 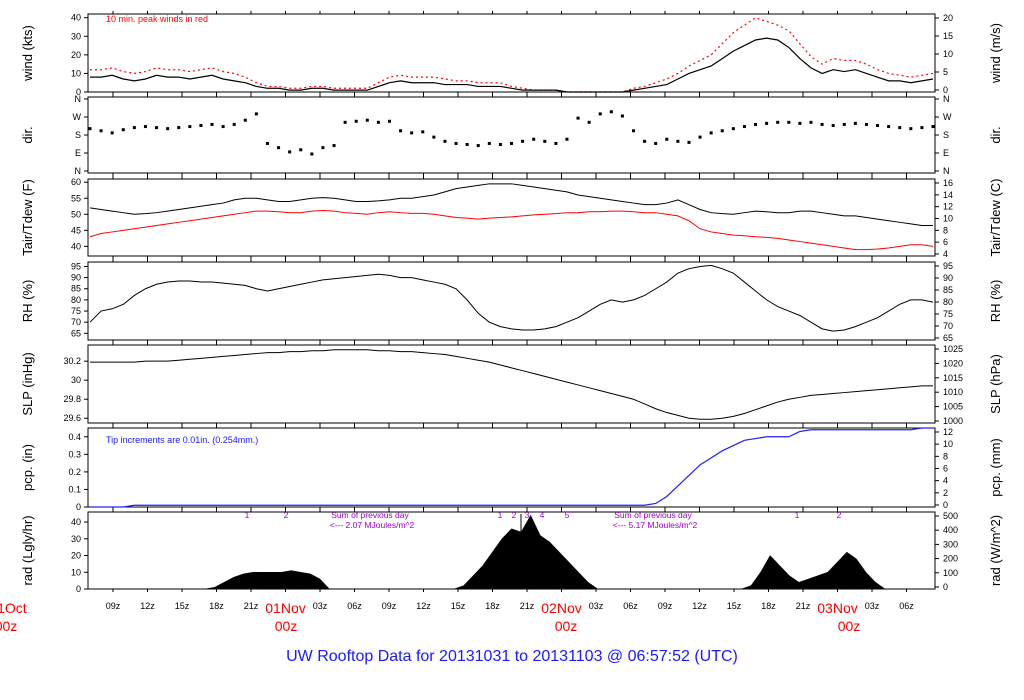 What do you see at coordinates (953, 363) in the screenshot?
I see `y-tick-label-right: 1020` at bounding box center [953, 363].